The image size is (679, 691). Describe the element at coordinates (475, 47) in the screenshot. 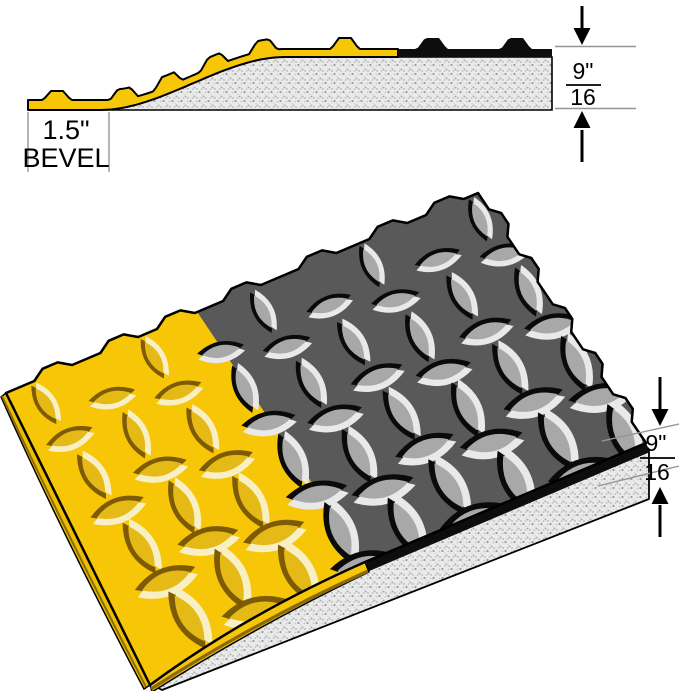

I see `black-tread-profile` at that location.